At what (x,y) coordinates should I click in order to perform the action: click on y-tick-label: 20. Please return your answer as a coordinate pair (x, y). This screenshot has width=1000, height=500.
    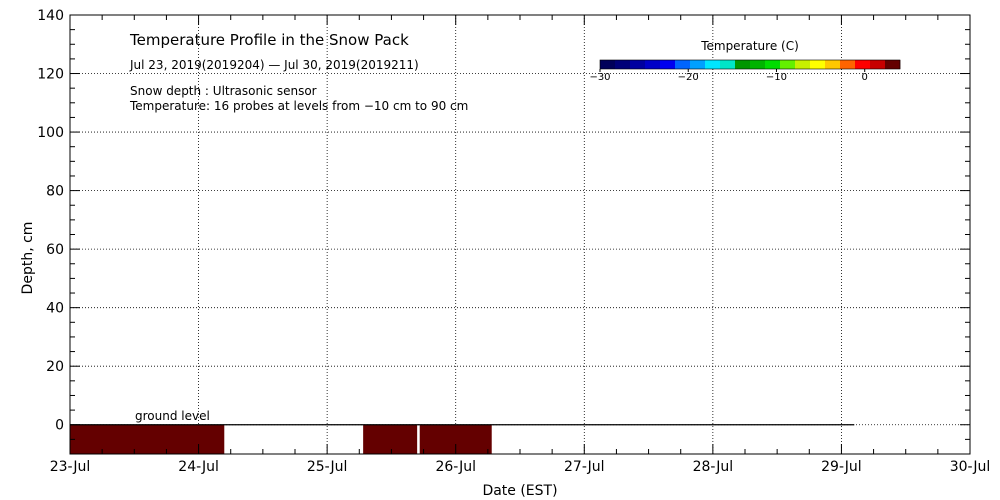
    Looking at the image, I should click on (55, 367).